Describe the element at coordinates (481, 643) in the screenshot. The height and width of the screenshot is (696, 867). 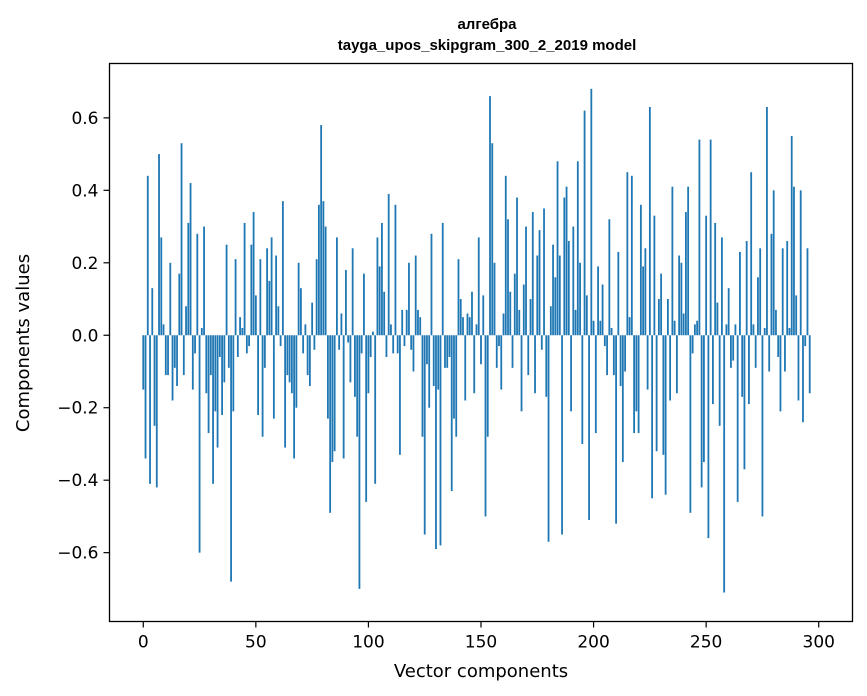
I see `x-tick-label: 150` at that location.